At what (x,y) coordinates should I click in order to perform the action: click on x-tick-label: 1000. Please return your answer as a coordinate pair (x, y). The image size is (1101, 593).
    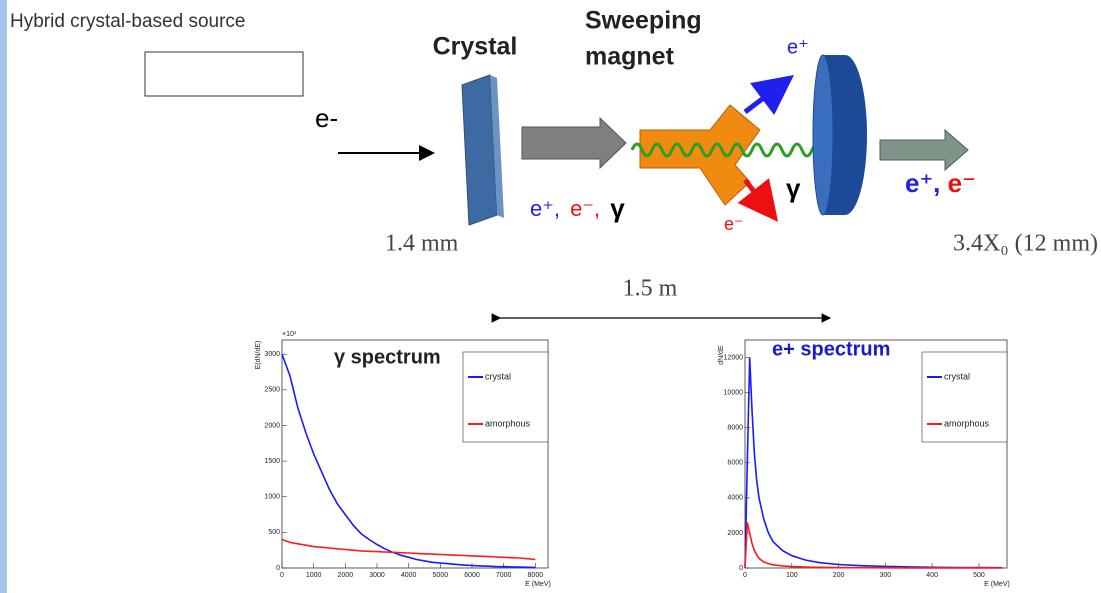
    Looking at the image, I should click on (314, 575).